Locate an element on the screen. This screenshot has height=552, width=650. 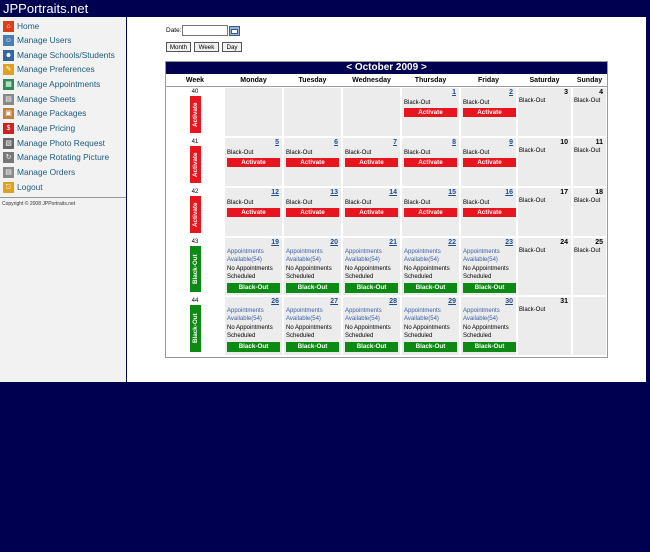
day-cell: 15 Black-Out Activate is located at coordinates (430, 212).